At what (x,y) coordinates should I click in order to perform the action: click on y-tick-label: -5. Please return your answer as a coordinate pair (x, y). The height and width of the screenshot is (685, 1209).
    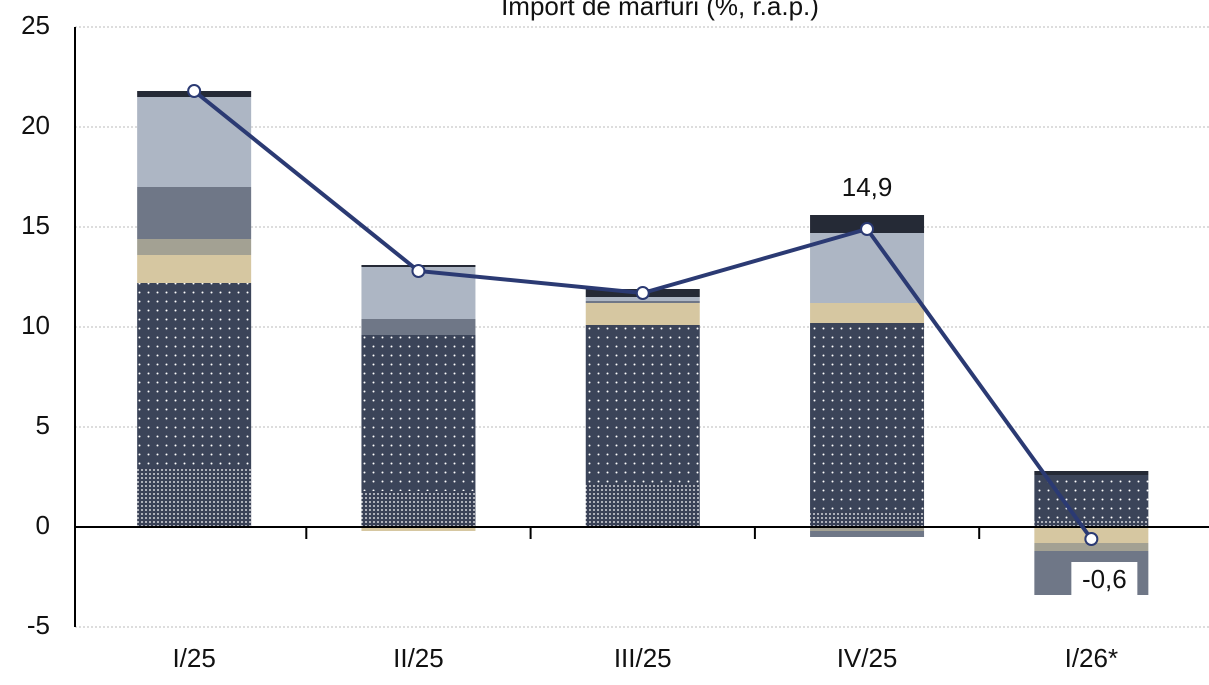
    Looking at the image, I should click on (38, 625).